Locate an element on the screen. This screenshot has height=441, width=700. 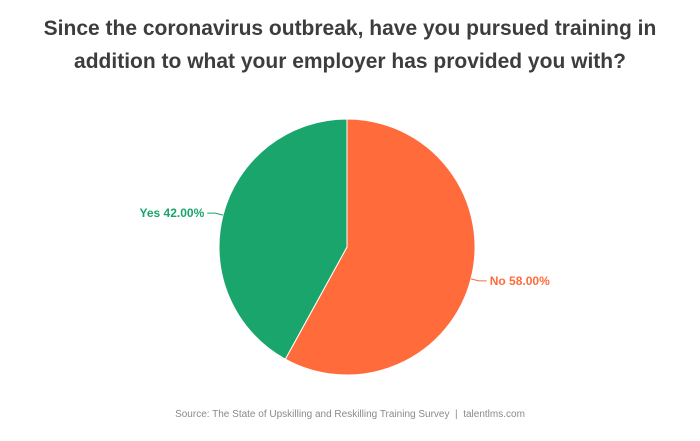
footer-site: talentlms.com is located at coordinates (494, 414).